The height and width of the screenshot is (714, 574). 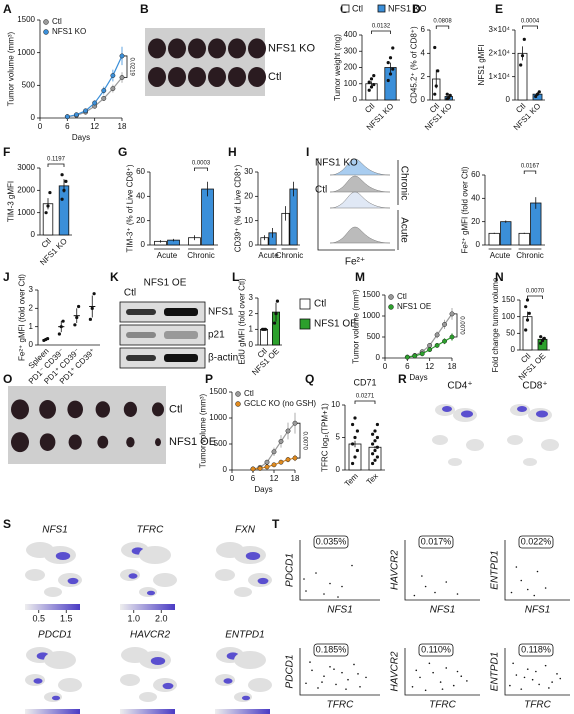 I want to click on y-tick-label: 60, so click(x=140, y=171).